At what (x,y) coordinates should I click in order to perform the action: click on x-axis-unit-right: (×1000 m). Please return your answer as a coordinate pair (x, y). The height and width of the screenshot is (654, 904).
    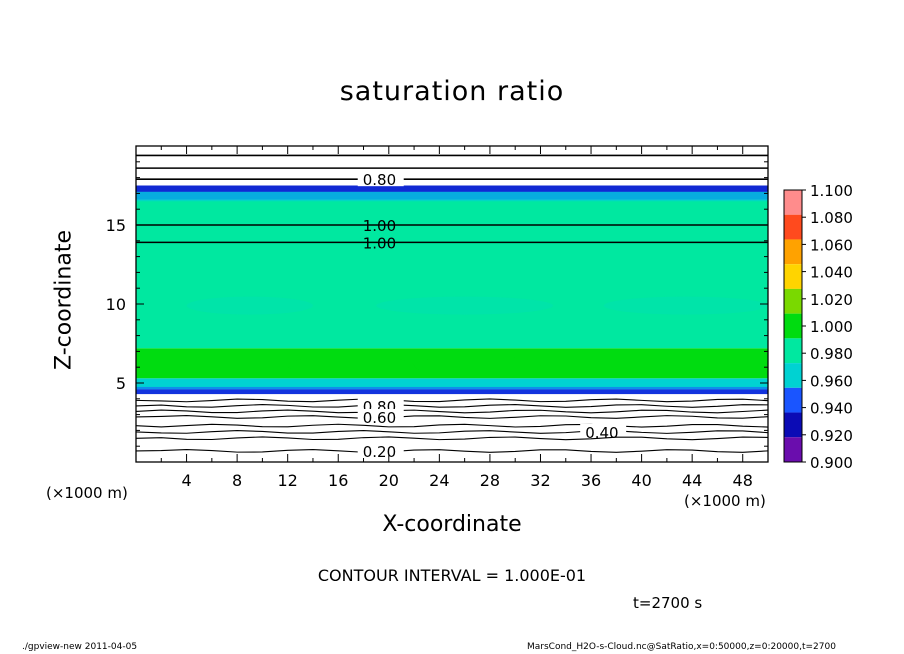
    Looking at the image, I should click on (725, 501).